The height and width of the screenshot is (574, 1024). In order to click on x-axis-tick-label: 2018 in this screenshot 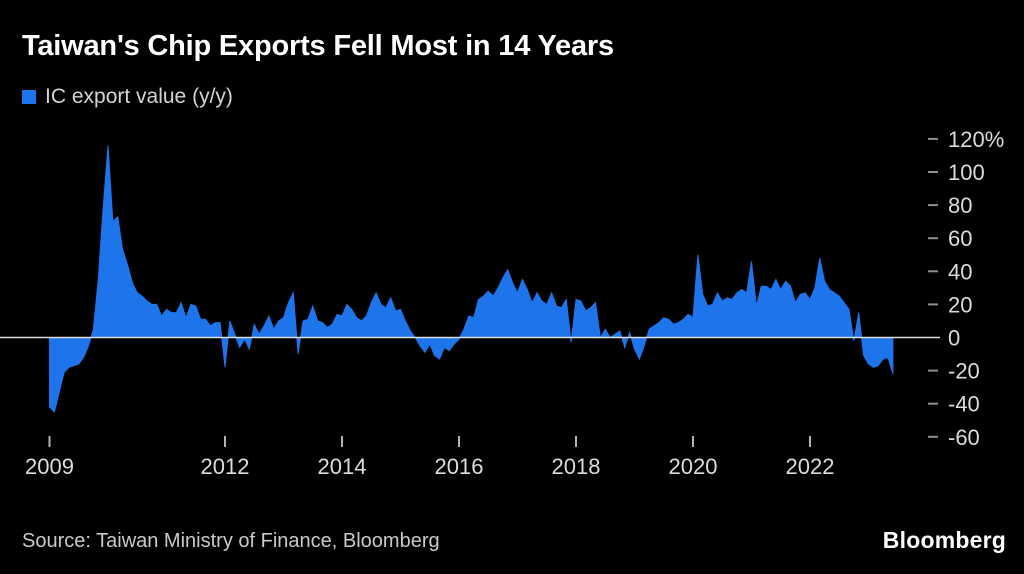, I will do `click(576, 466)`.